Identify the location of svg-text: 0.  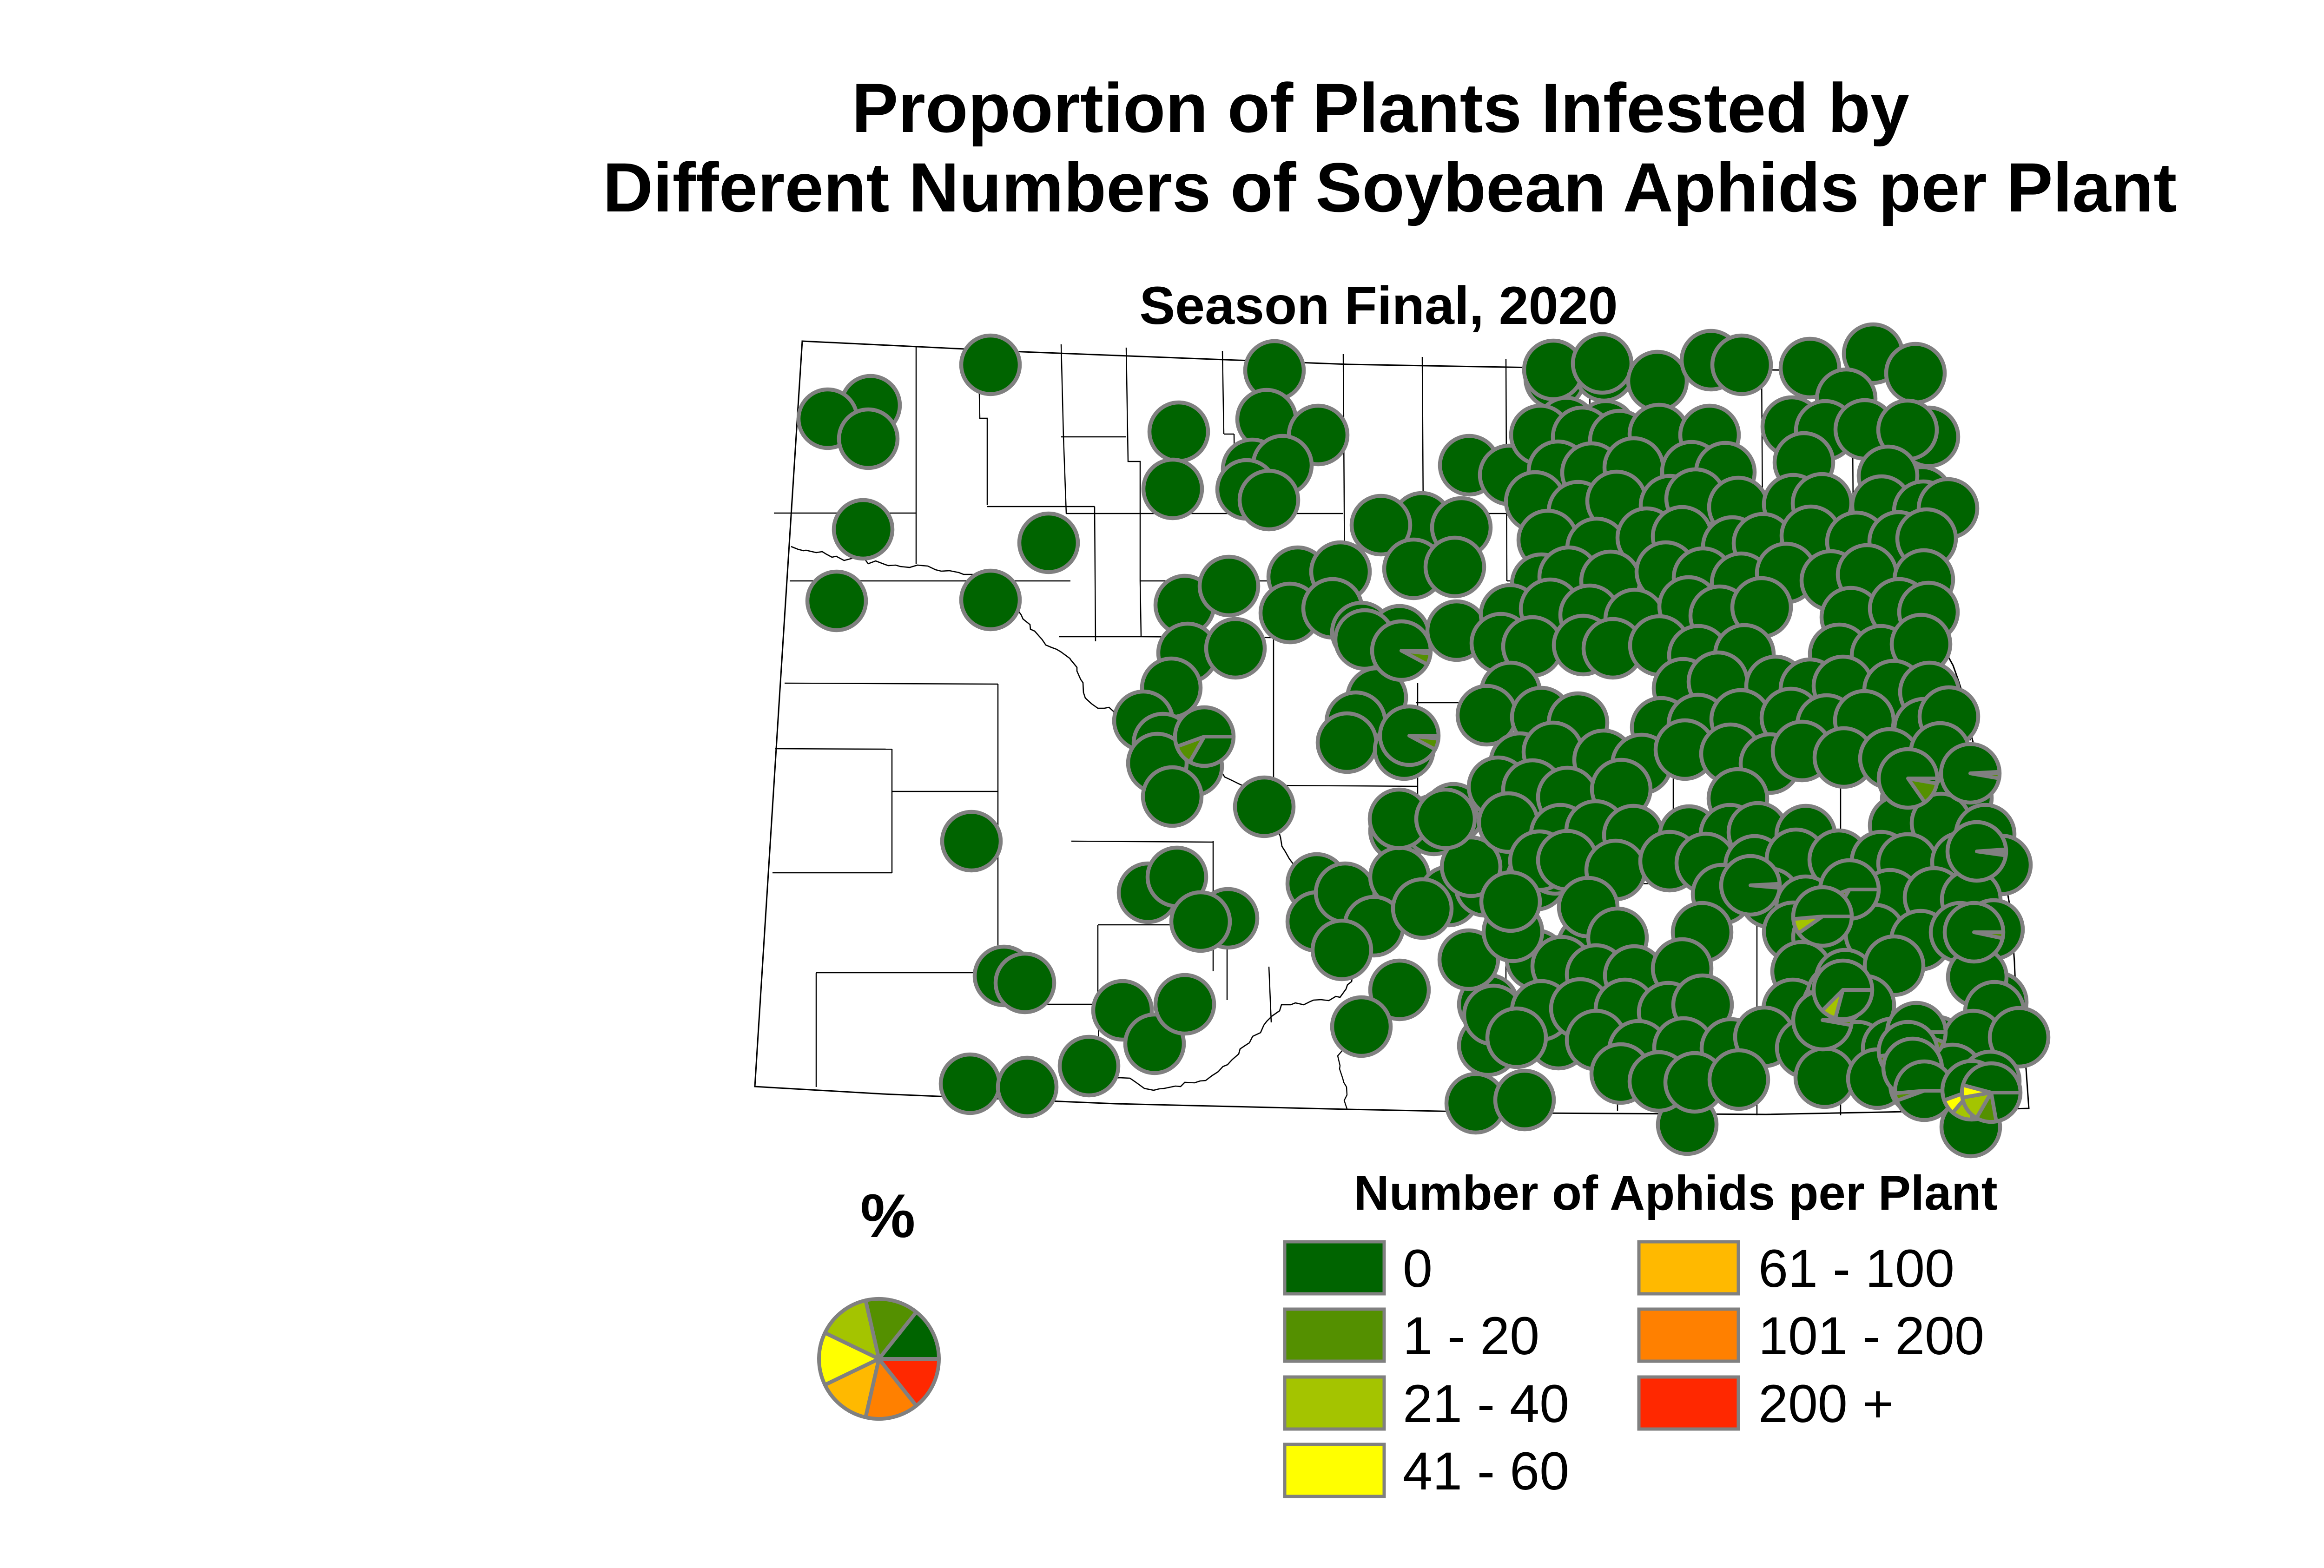
(1418, 1269).